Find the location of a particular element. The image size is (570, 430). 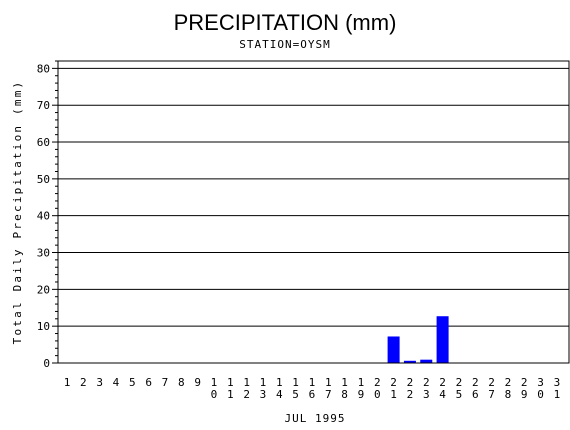

y-tick-label: 20 is located at coordinates (43, 289).